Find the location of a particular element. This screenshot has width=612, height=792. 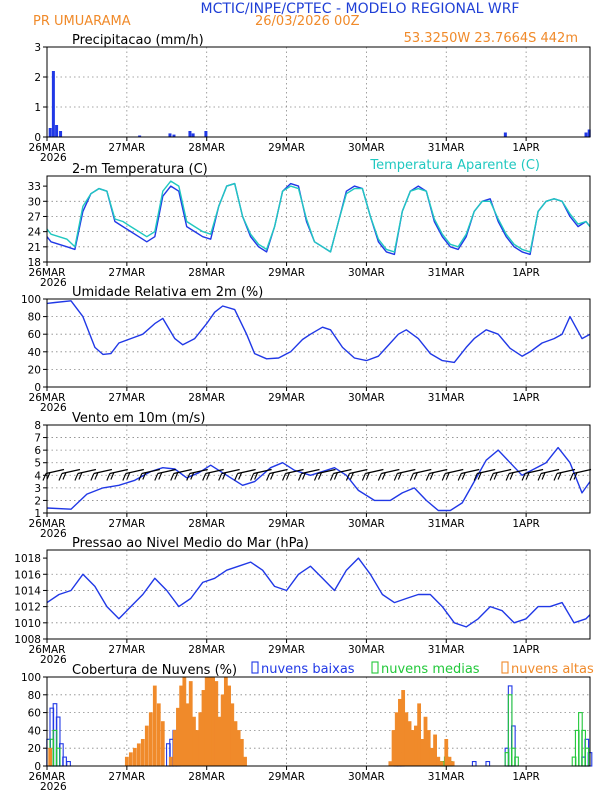

precip-ytick-label: 3 is located at coordinates (37, 48).